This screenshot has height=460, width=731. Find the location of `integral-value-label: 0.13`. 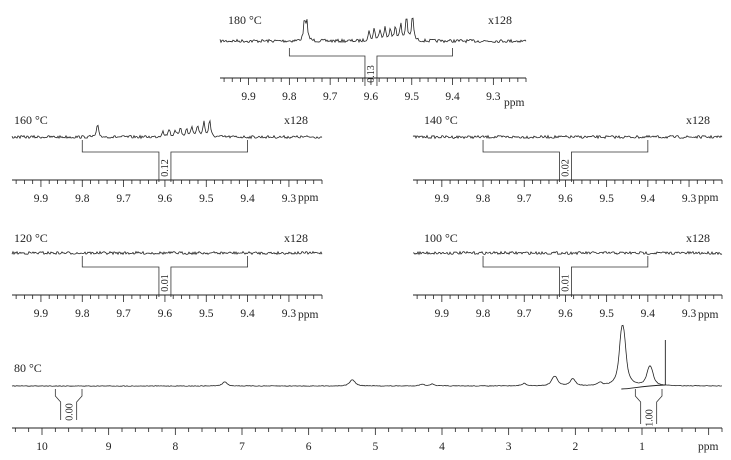

integral-value-label: 0.13 is located at coordinates (371, 74).